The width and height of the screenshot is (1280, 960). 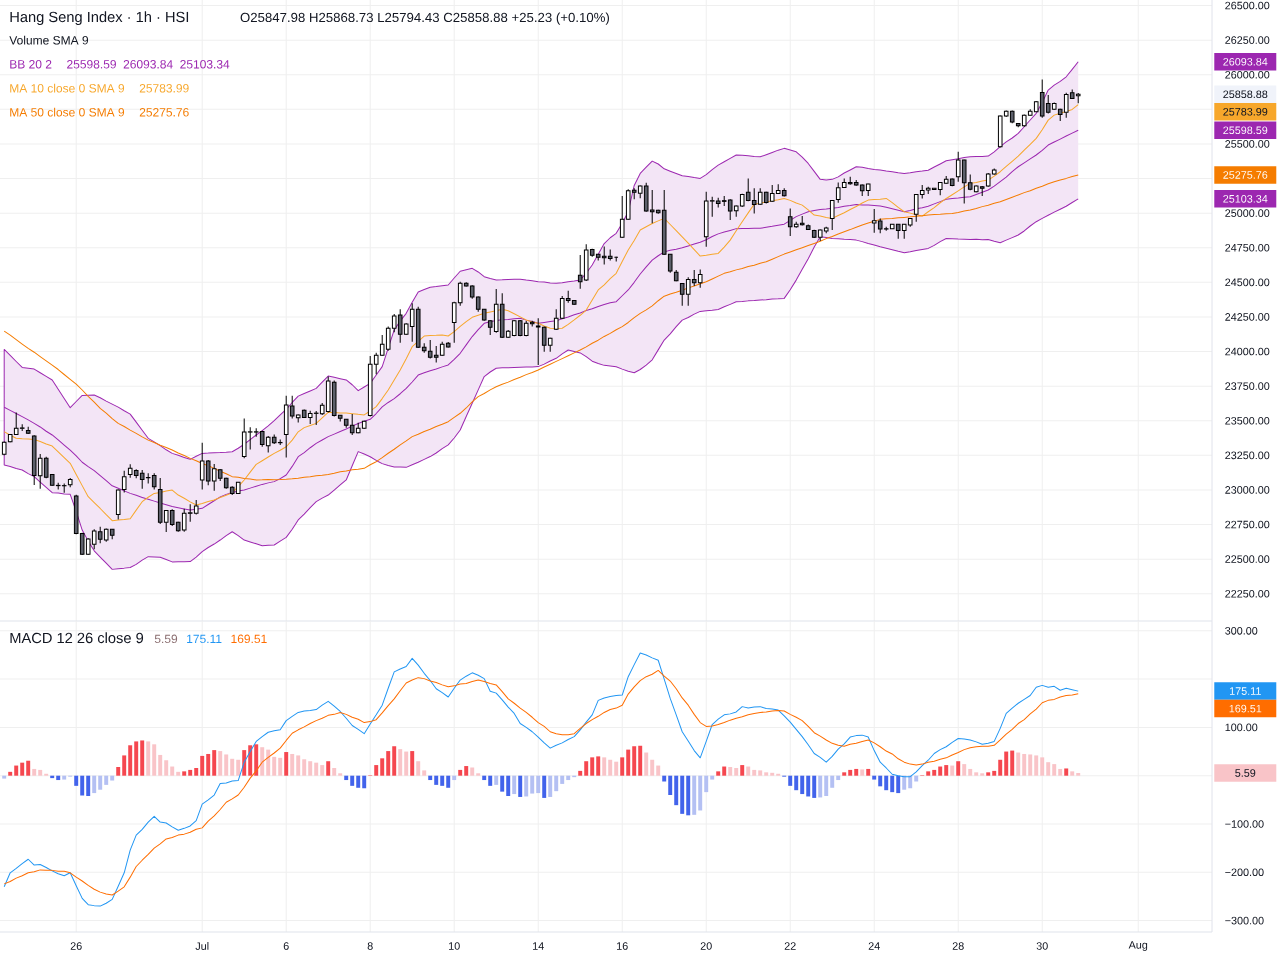 I want to click on x-tick-label: Jul, so click(x=202, y=946).